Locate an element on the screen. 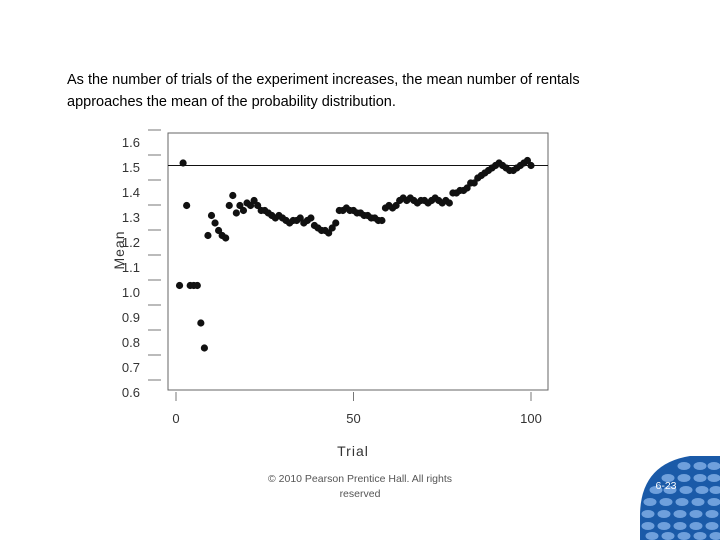  x-tick-label: 0 is located at coordinates (175, 418).